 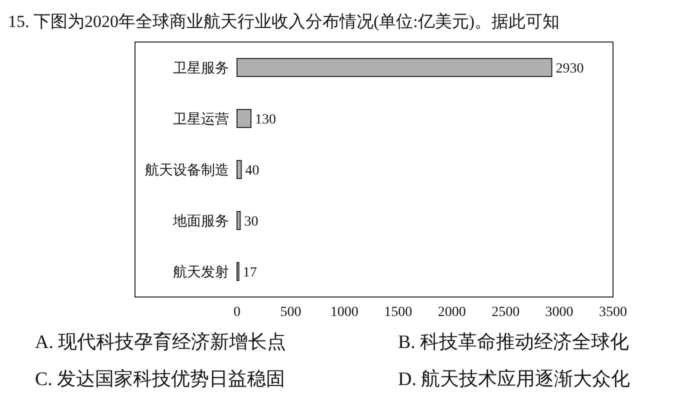 What do you see at coordinates (291, 312) in the screenshot?
I see `x-tick-label: 500` at bounding box center [291, 312].